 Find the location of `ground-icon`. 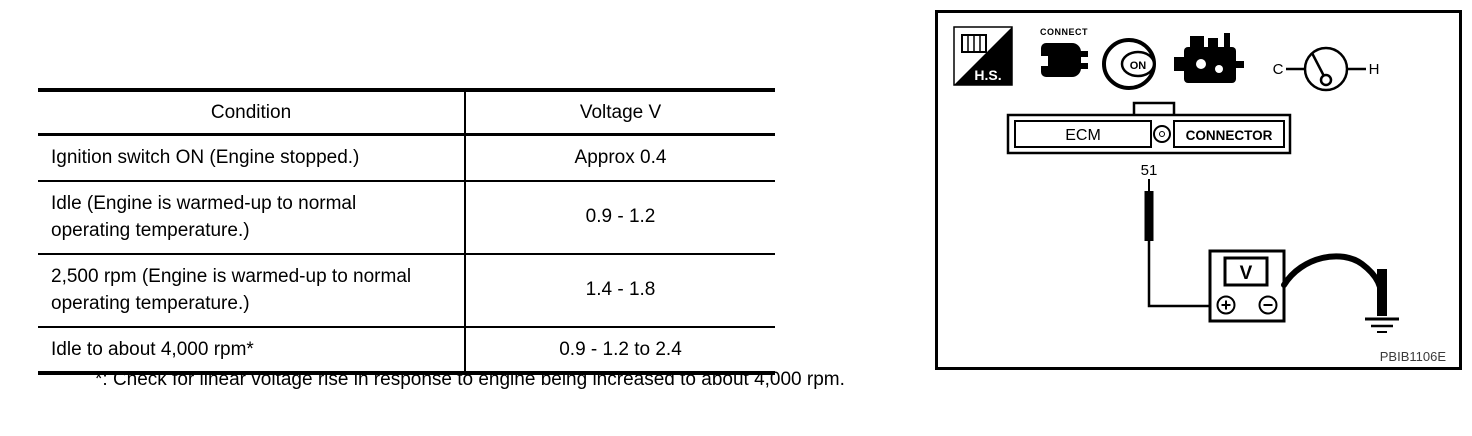

ground-icon is located at coordinates (1382, 325).